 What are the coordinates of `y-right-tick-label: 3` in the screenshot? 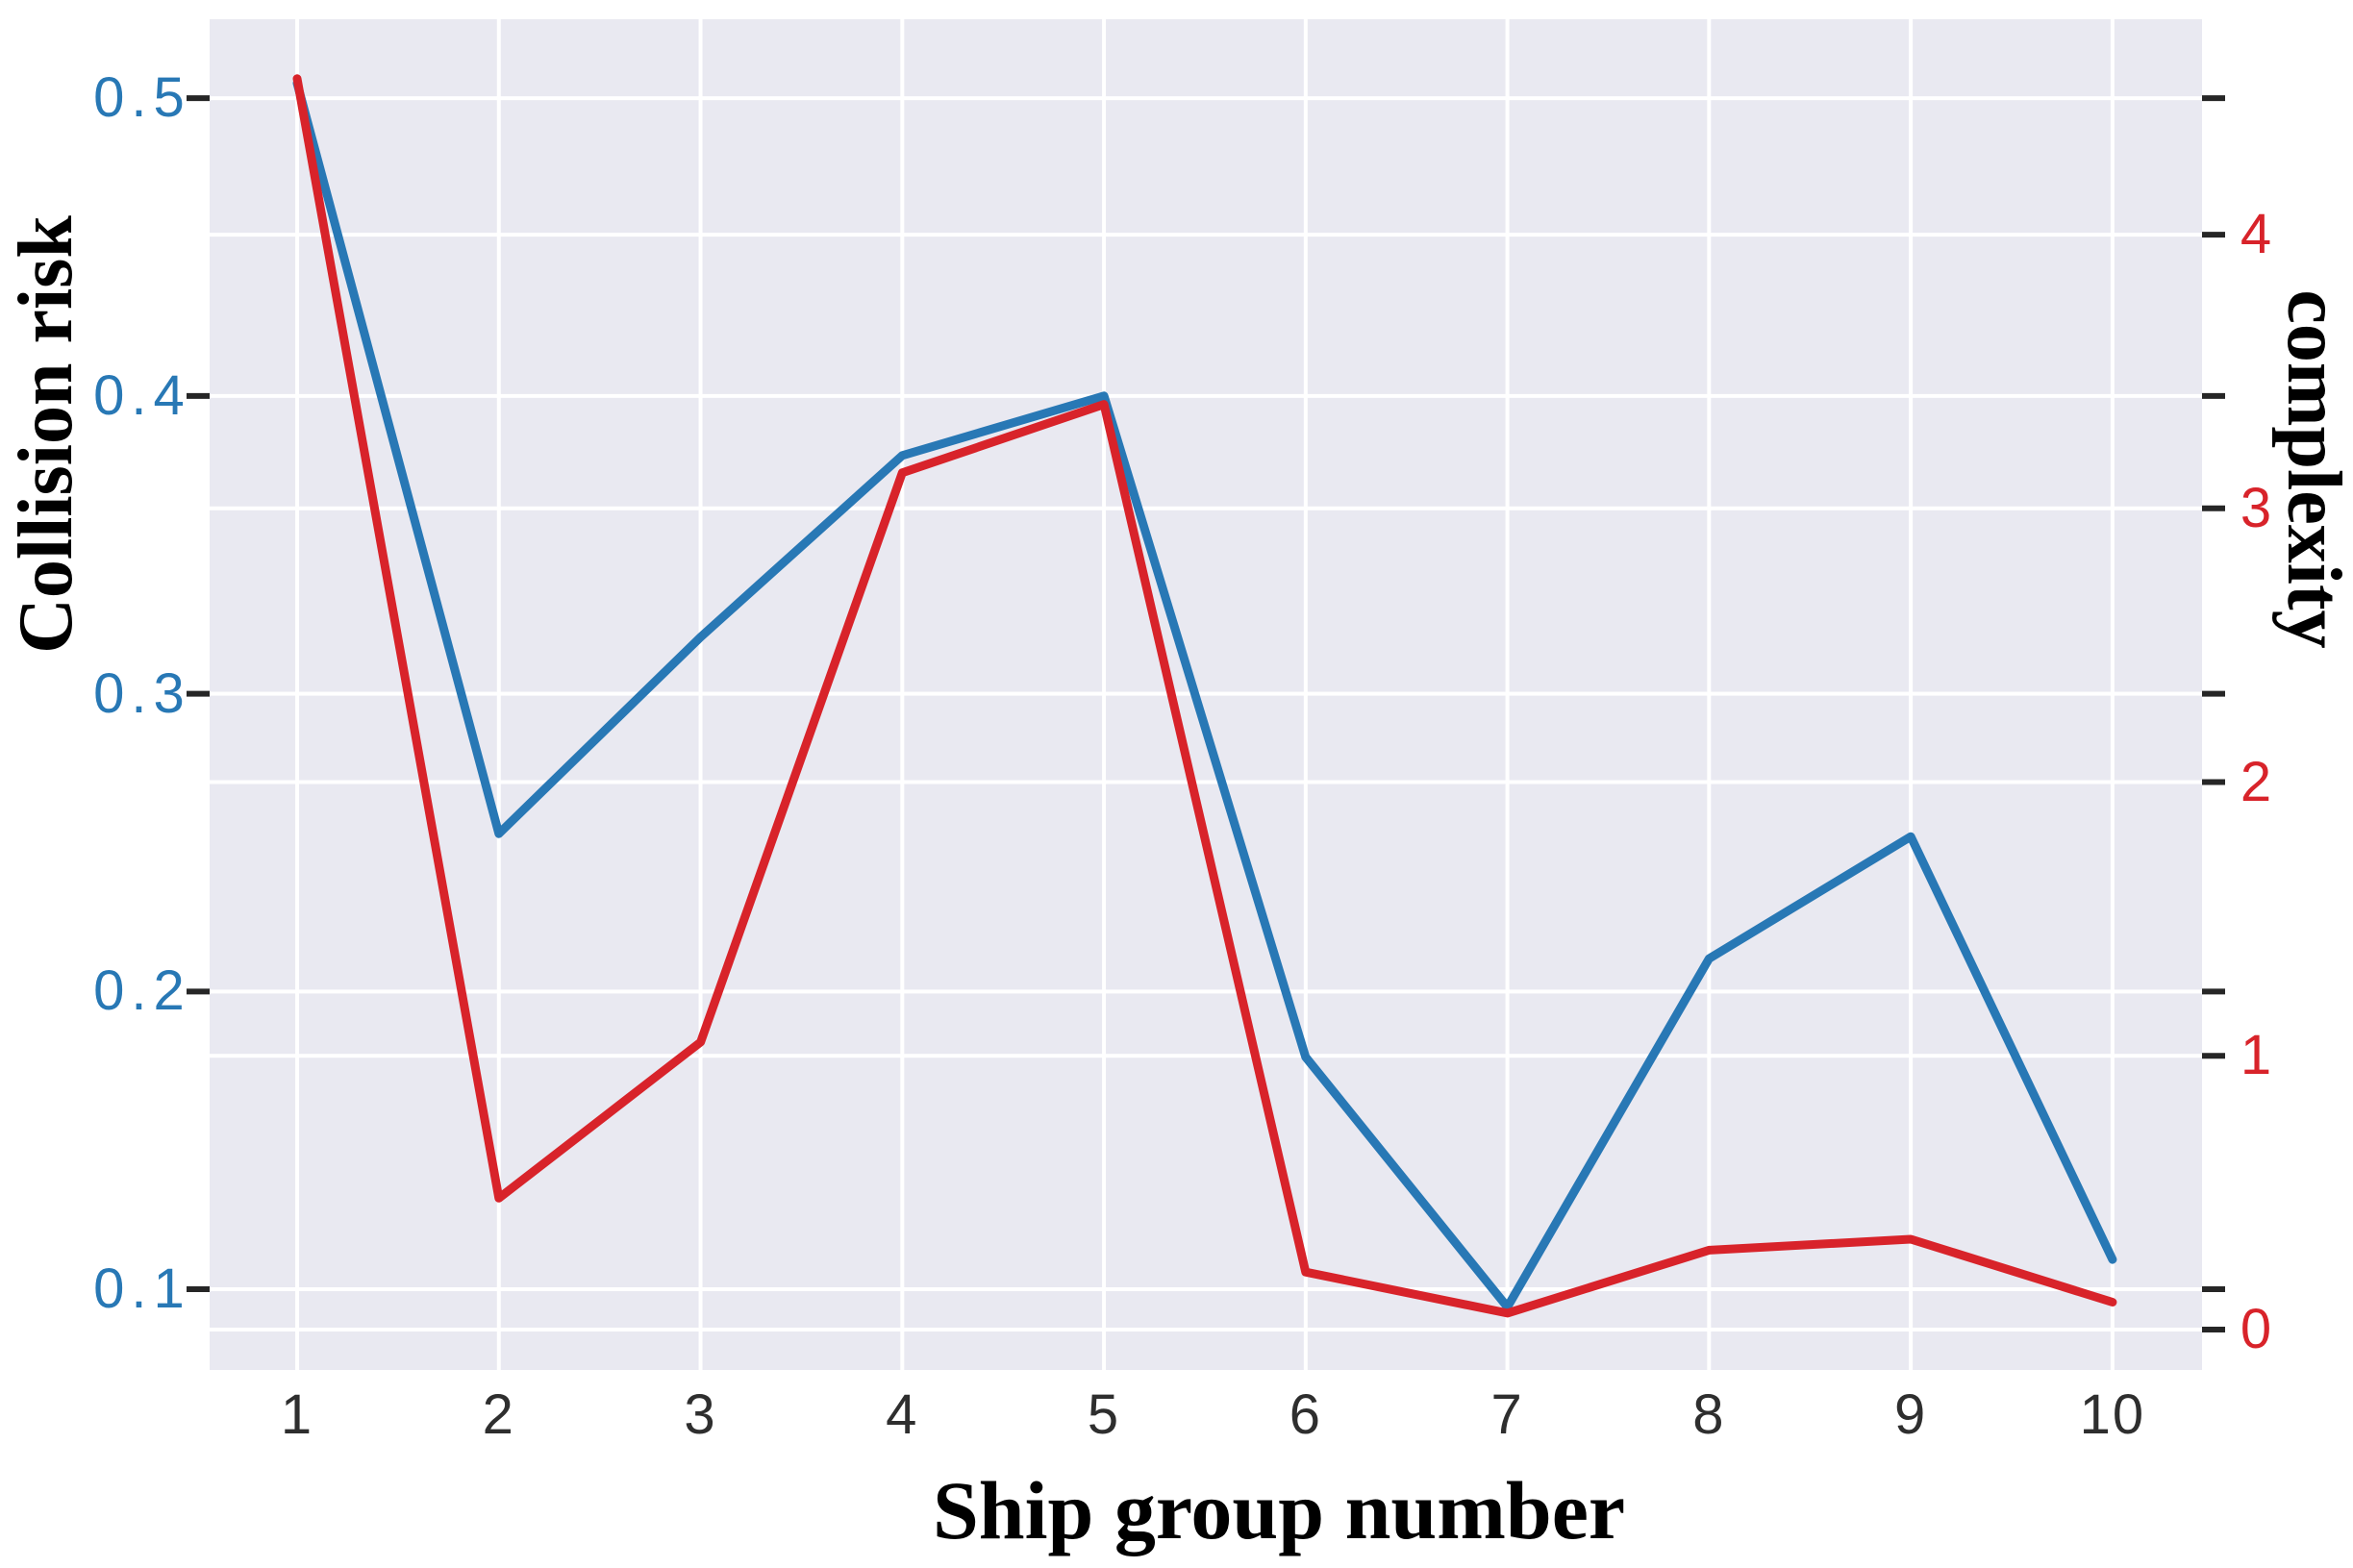 It's located at (2256, 507).